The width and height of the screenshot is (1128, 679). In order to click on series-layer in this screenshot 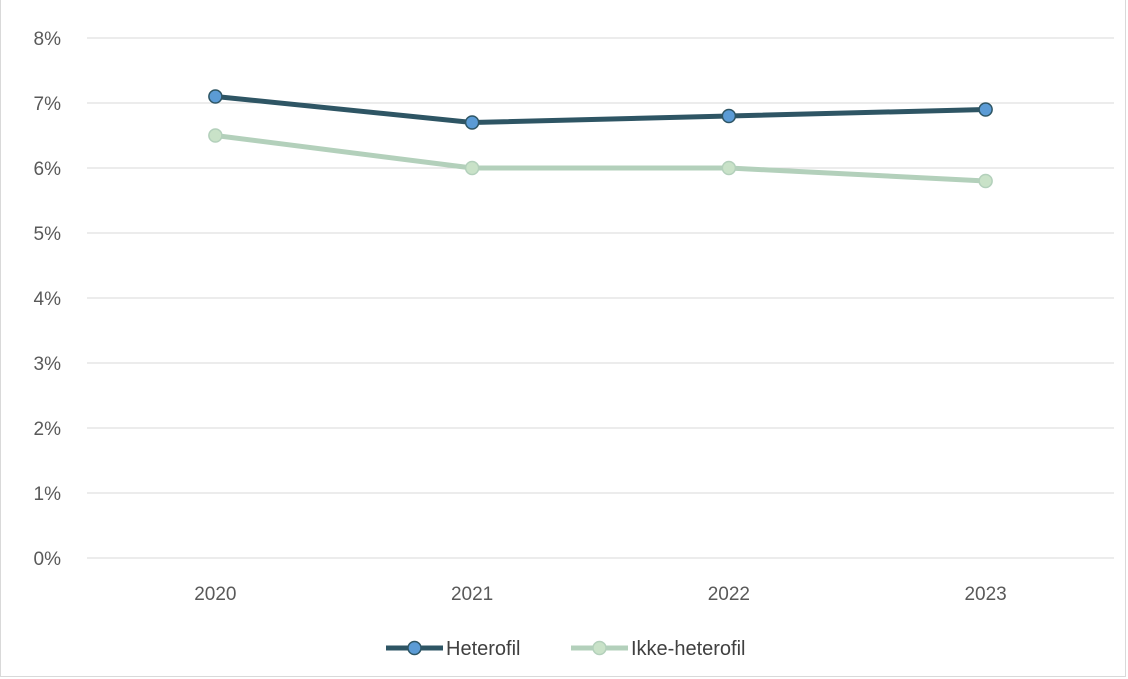, I will do `click(600, 139)`.